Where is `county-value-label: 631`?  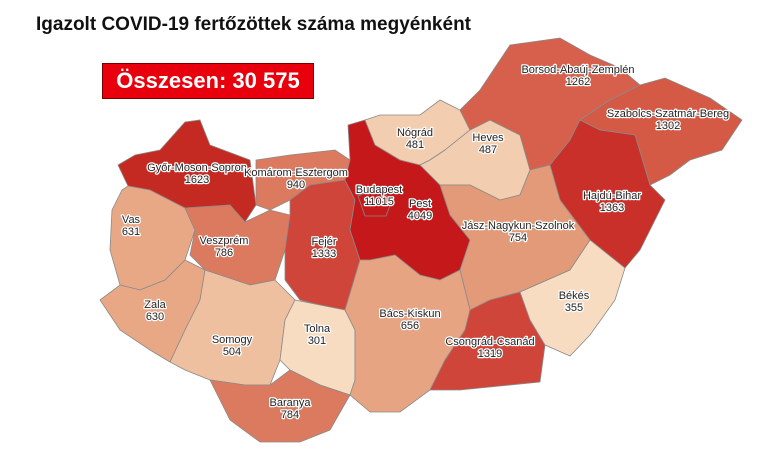 county-value-label: 631 is located at coordinates (131, 232).